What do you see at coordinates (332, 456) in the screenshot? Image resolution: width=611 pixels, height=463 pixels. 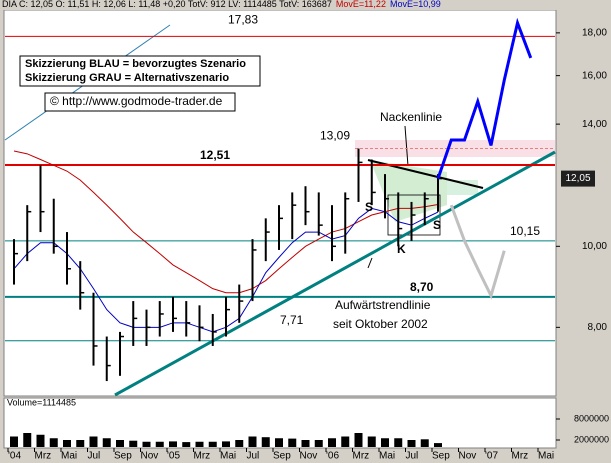 I see `x-tick-label: '06` at bounding box center [332, 456].